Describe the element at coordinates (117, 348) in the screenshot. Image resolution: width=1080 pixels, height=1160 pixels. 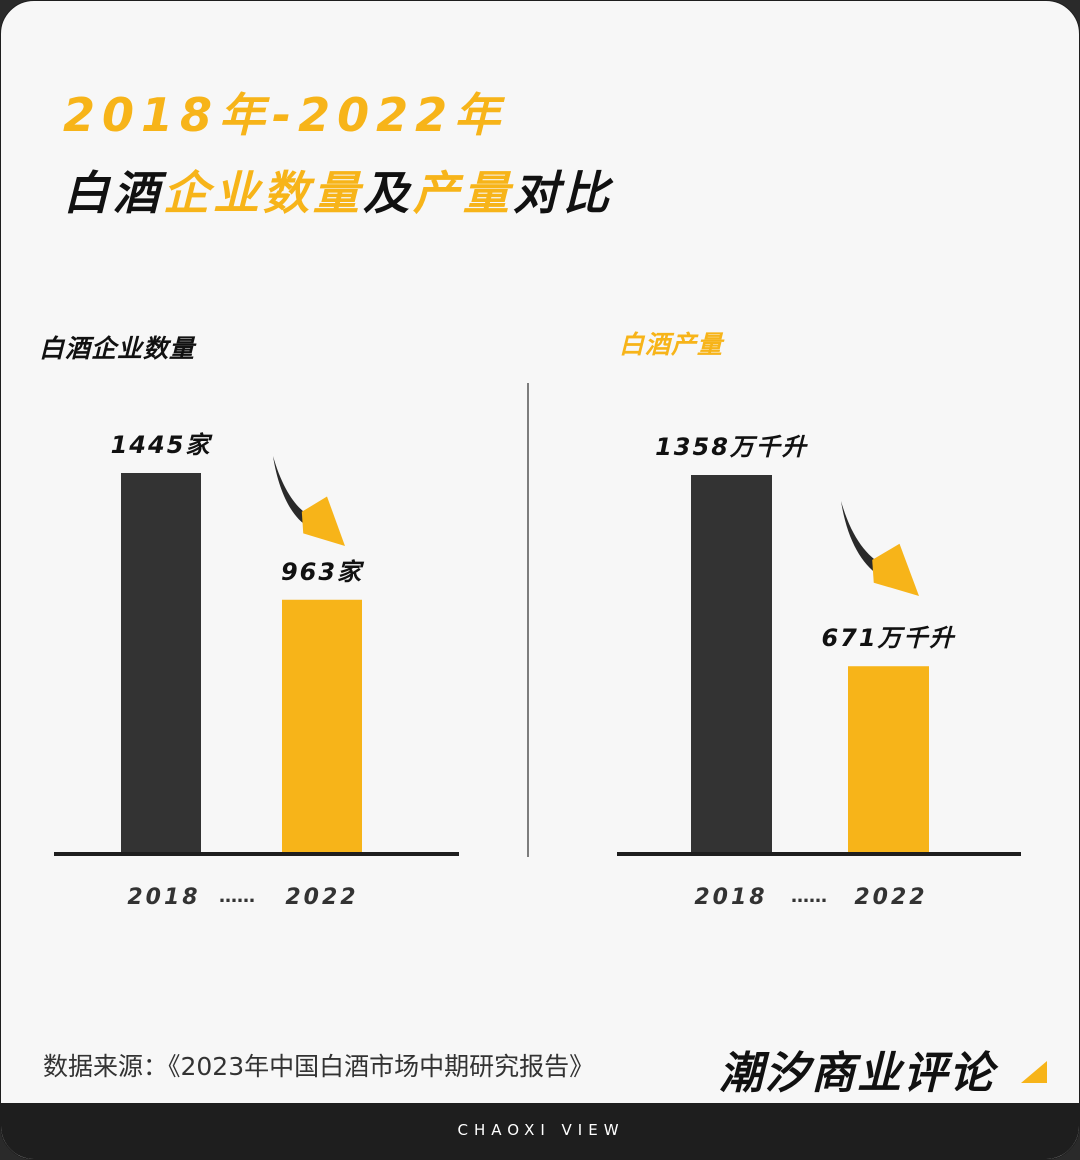
I see `chart-title-companies: 白酒企业数量` at that location.